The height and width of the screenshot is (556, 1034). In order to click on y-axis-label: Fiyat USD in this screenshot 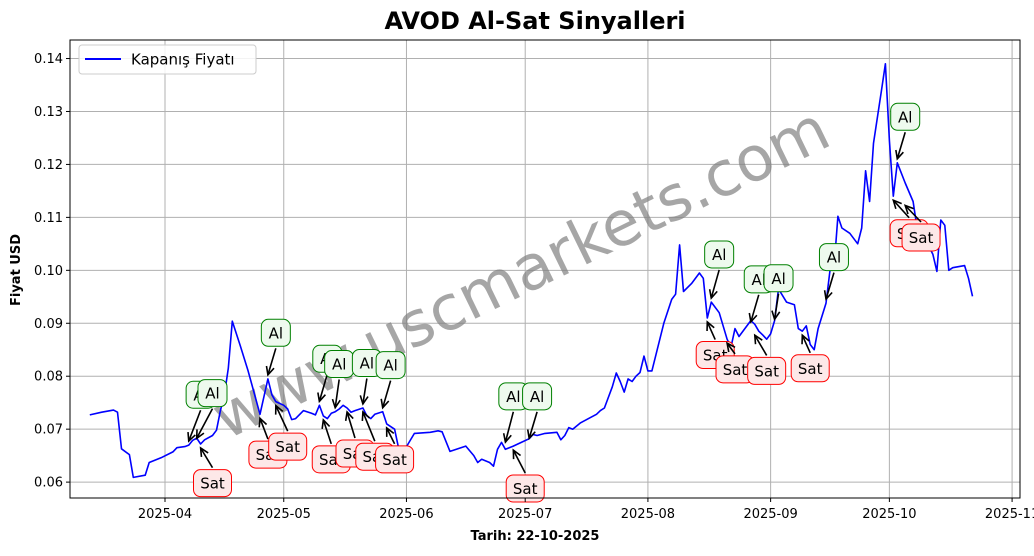, I will do `click(16, 270)`.